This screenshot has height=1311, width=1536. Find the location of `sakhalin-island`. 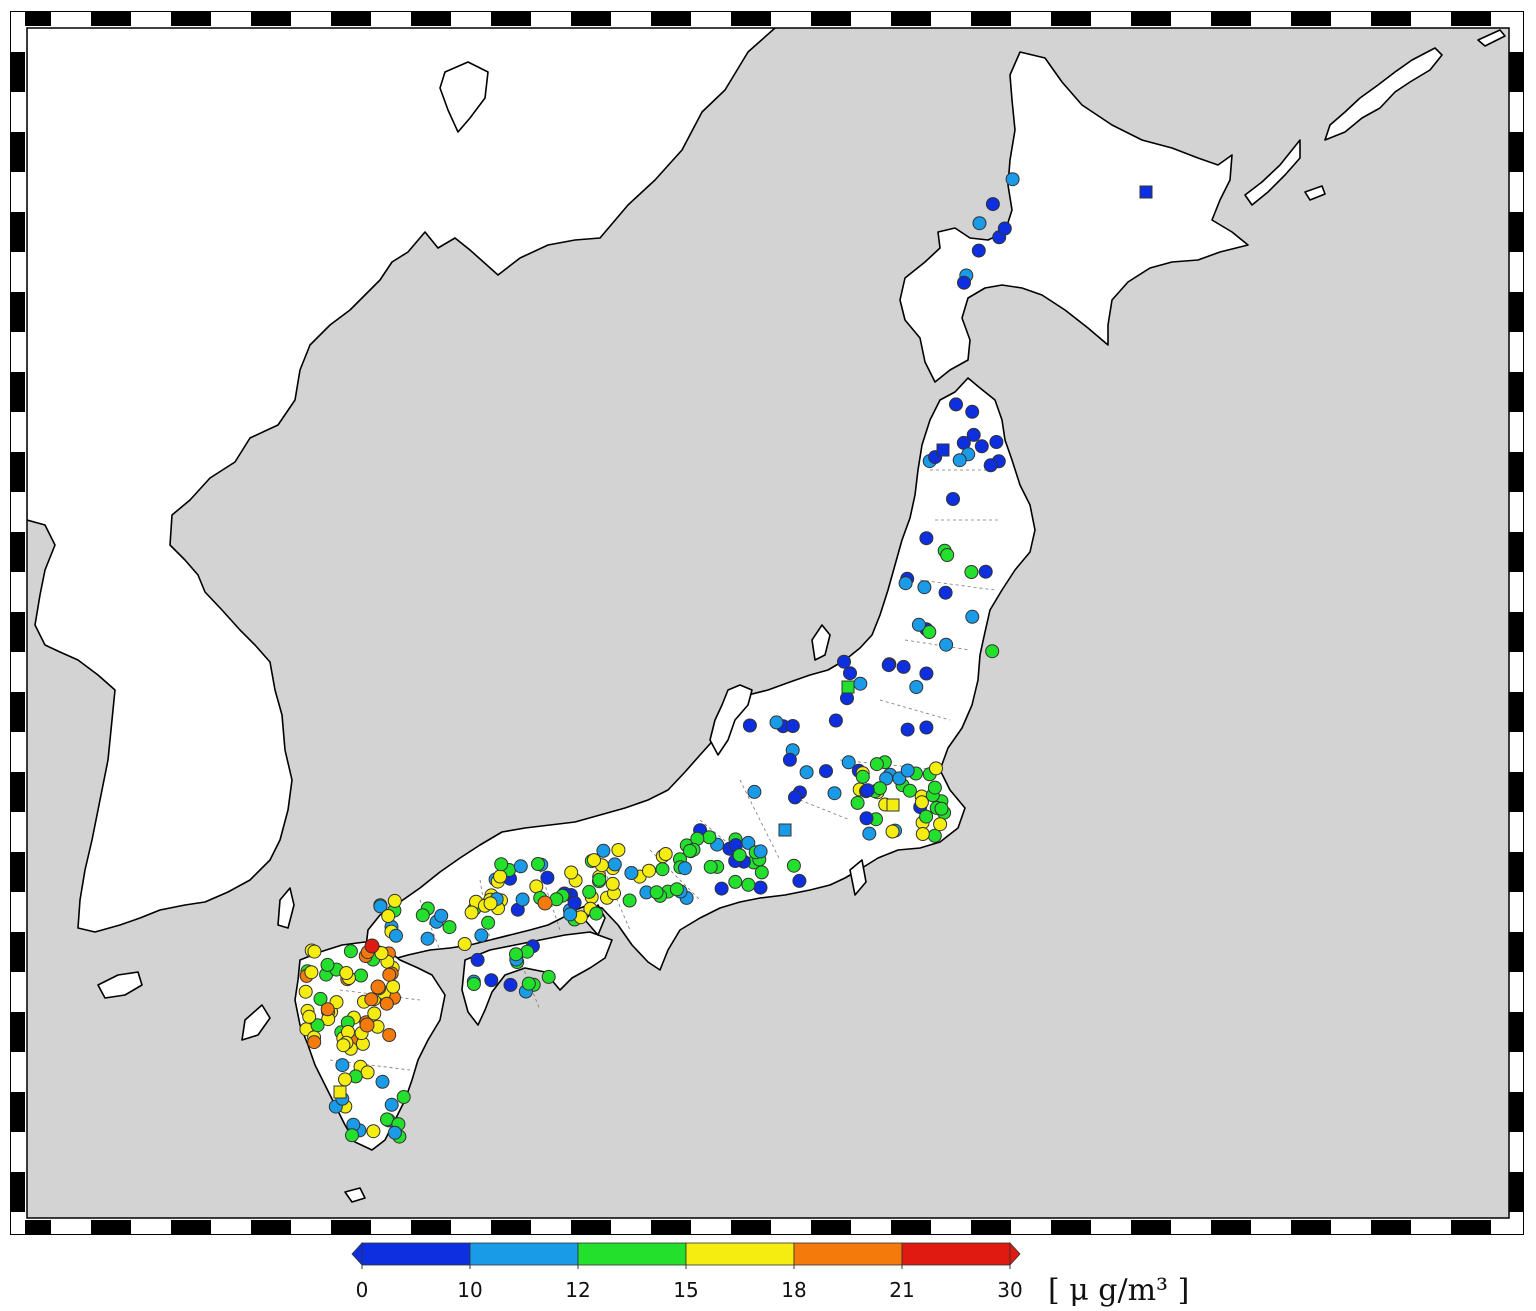

sakhalin-island is located at coordinates (1383, 94).